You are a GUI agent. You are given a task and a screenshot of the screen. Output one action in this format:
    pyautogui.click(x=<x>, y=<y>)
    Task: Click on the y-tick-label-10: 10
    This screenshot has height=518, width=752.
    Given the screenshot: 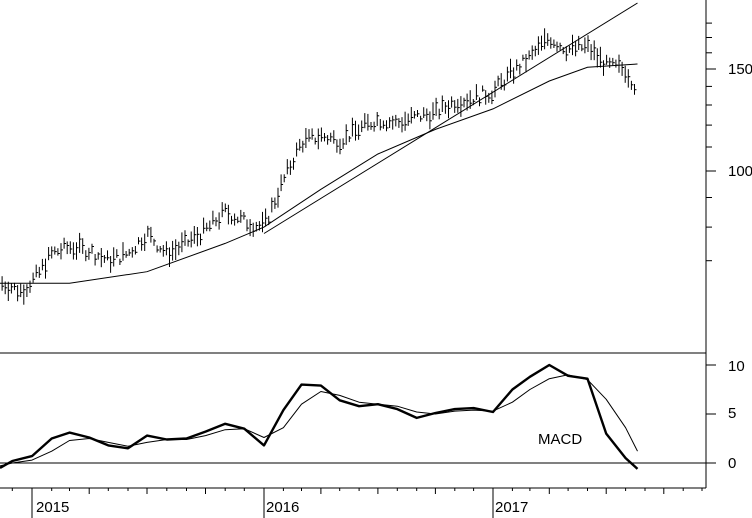 What is the action you would take?
    pyautogui.click(x=736, y=366)
    